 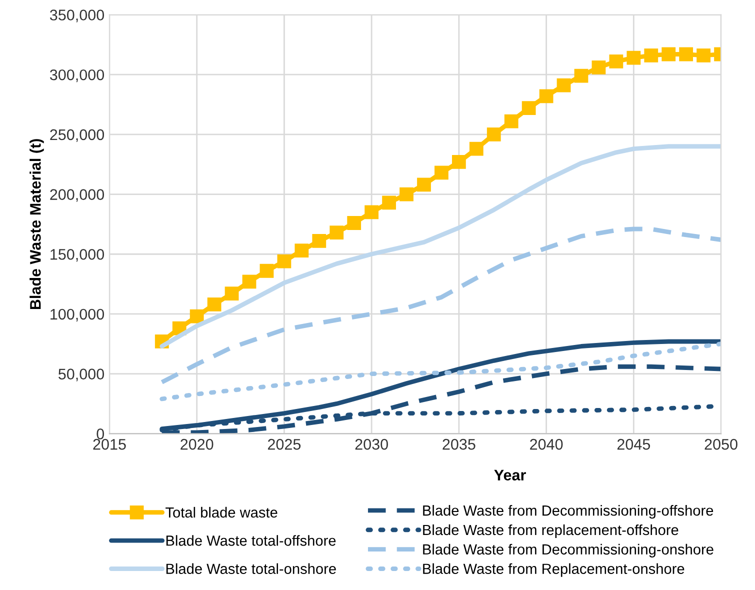 What do you see at coordinates (77, 135) in the screenshot?
I see `y-tick-label: 250,000` at bounding box center [77, 135].